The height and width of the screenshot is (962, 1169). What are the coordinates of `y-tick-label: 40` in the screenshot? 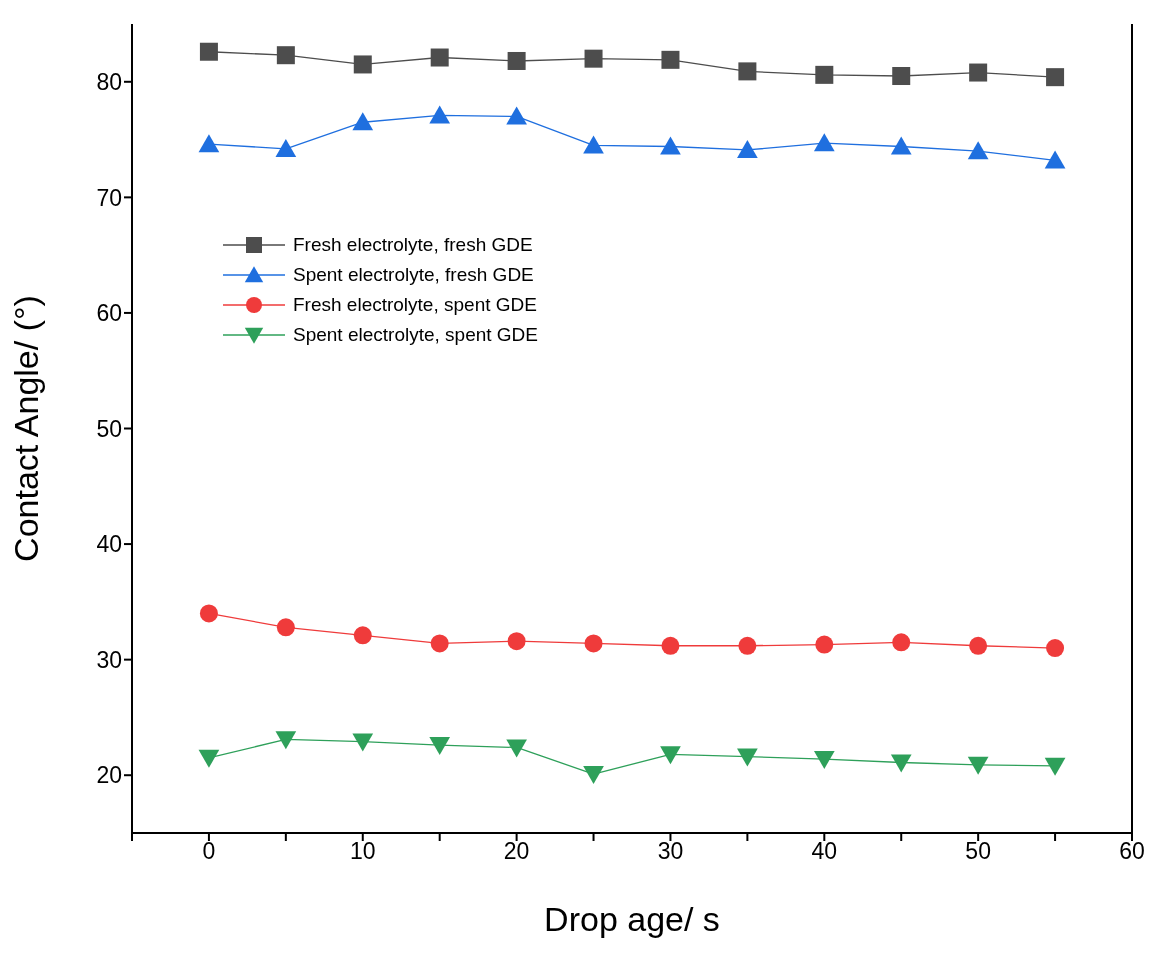 It's located at (109, 544).